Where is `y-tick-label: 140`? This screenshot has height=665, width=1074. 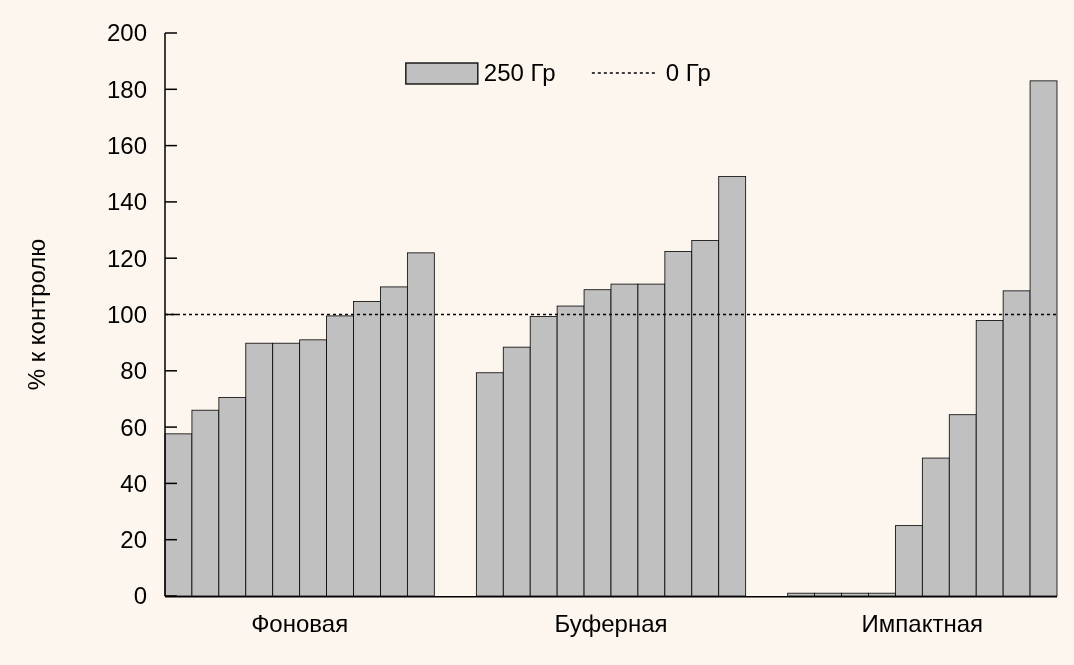 y-tick-label: 140 is located at coordinates (126, 202).